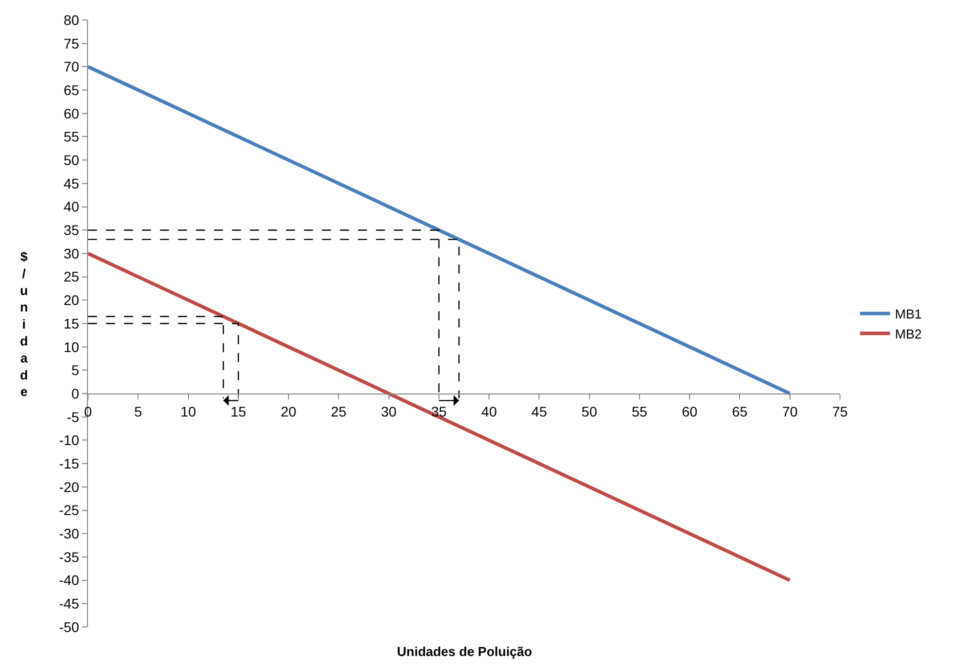 Image resolution: width=963 pixels, height=664 pixels. Describe the element at coordinates (790, 411) in the screenshot. I see `x-tick-label: 70` at that location.